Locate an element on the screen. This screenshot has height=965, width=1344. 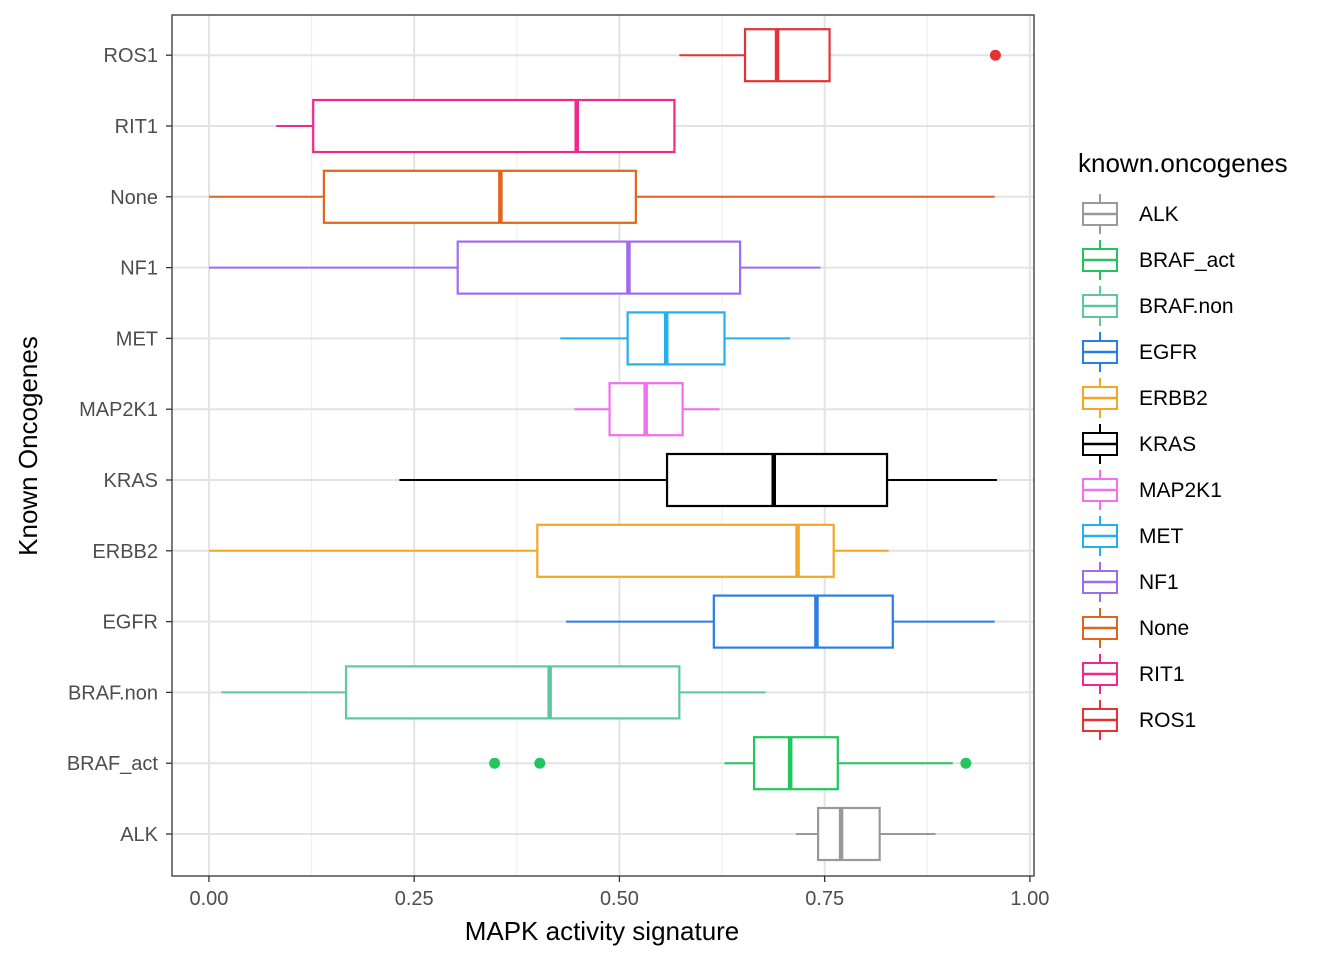
box-rit1 is located at coordinates (476, 126).